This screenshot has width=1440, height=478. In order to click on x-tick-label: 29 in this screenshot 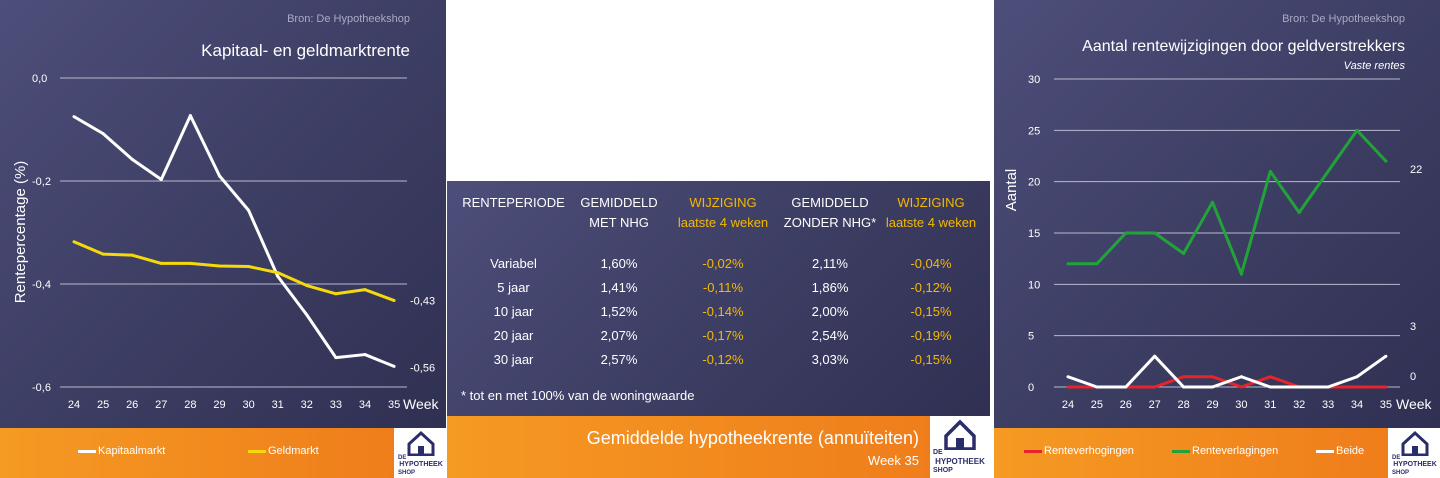, I will do `click(1212, 405)`.